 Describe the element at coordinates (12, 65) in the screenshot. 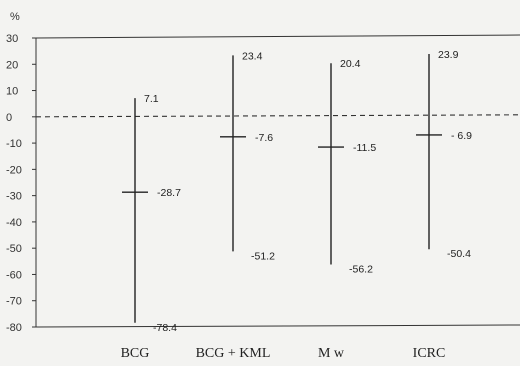

I see `y-tick-label: 20` at that location.